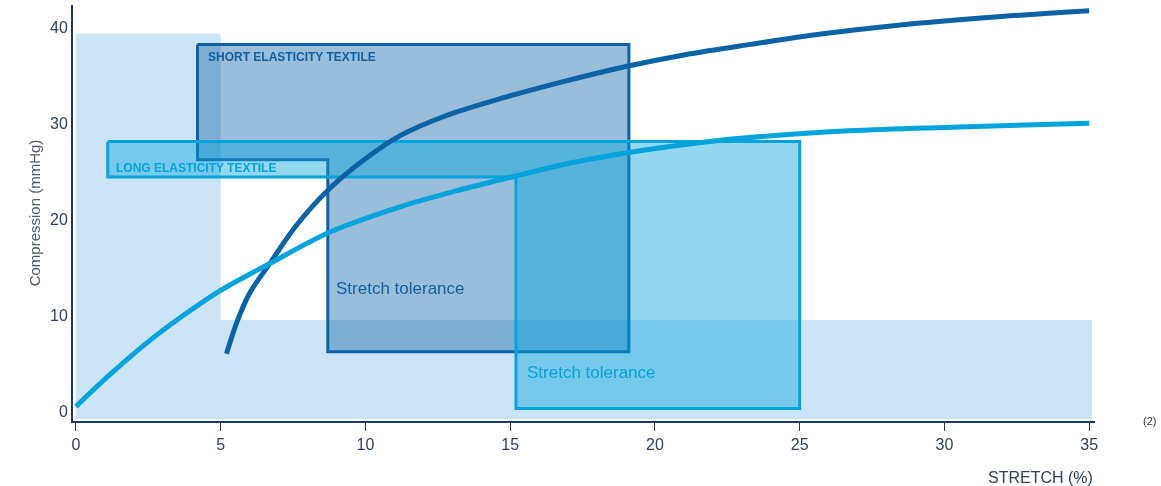 Image resolution: width=1161 pixels, height=486 pixels. Describe the element at coordinates (59, 219) in the screenshot. I see `y-tick-label: 20` at that location.